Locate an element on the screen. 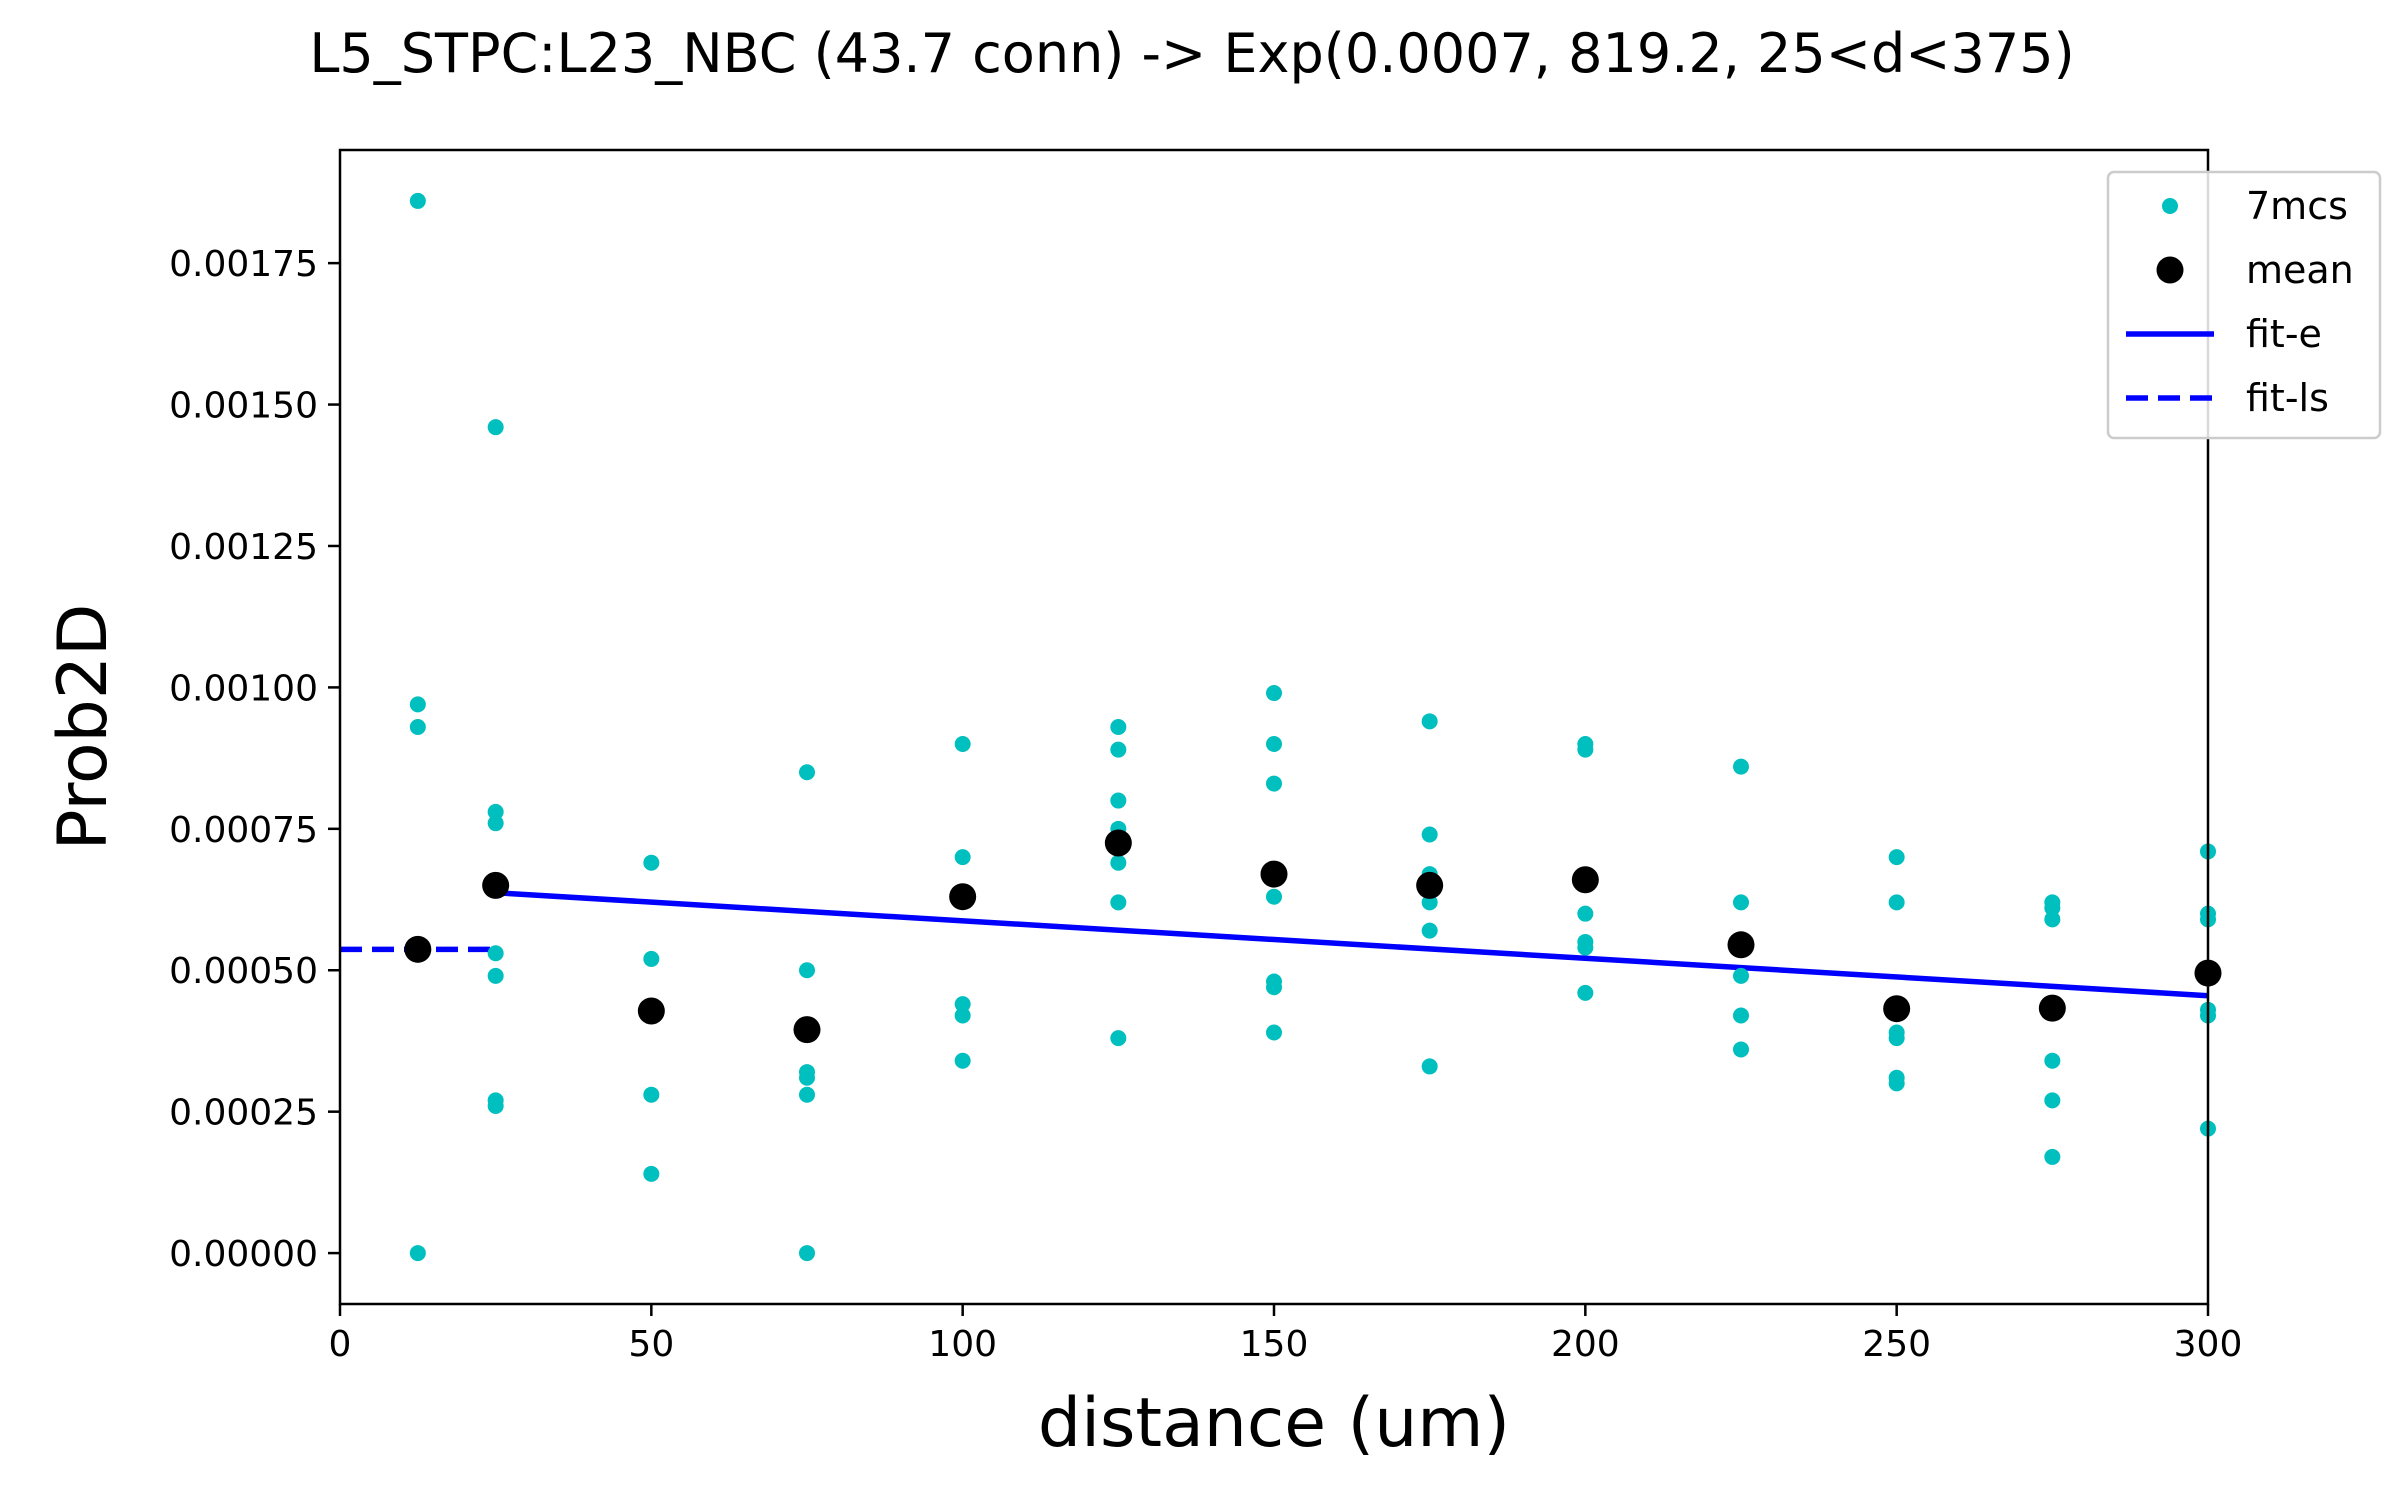 This screenshot has width=2400, height=1500. y-tick-label: 0.00075 is located at coordinates (243, 830).